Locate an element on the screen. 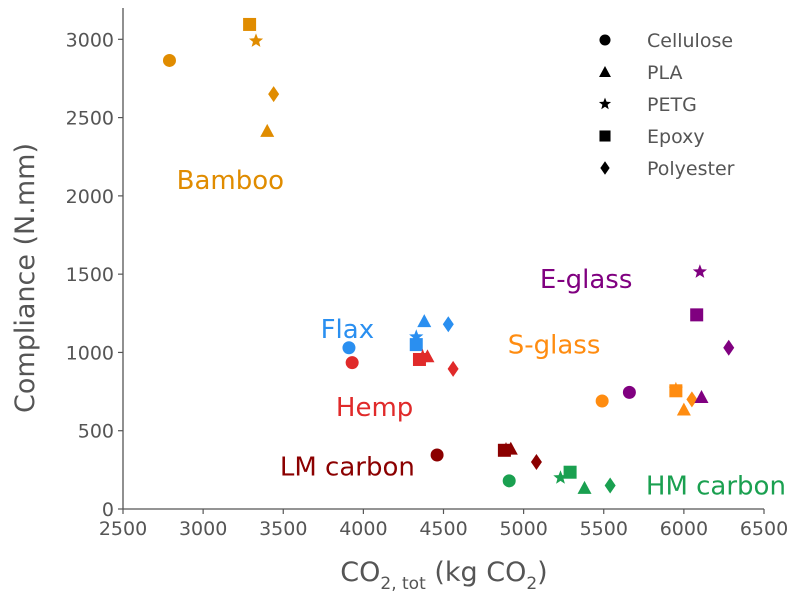 This screenshot has height=591, width=792. point-e-glass-diamond is located at coordinates (729, 347).